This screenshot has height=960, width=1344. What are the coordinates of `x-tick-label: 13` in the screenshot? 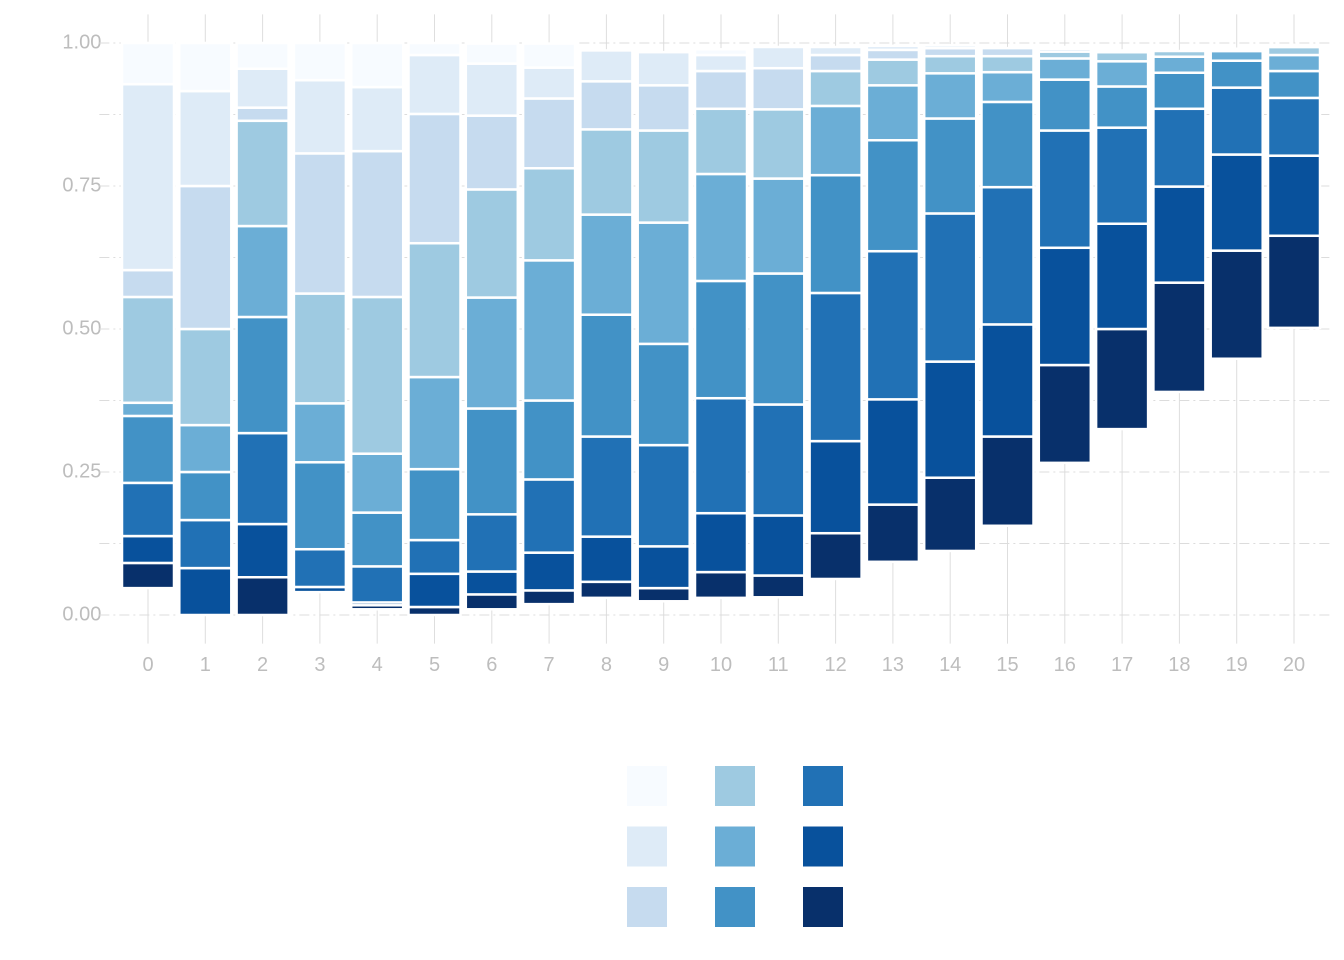 It's located at (893, 665).